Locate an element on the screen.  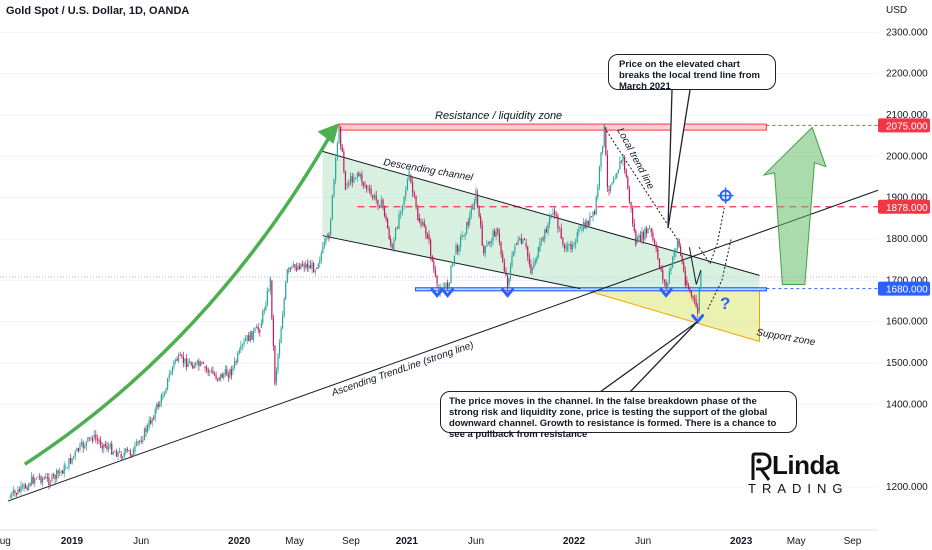
price-tag-label: 1878.000 is located at coordinates (907, 208).